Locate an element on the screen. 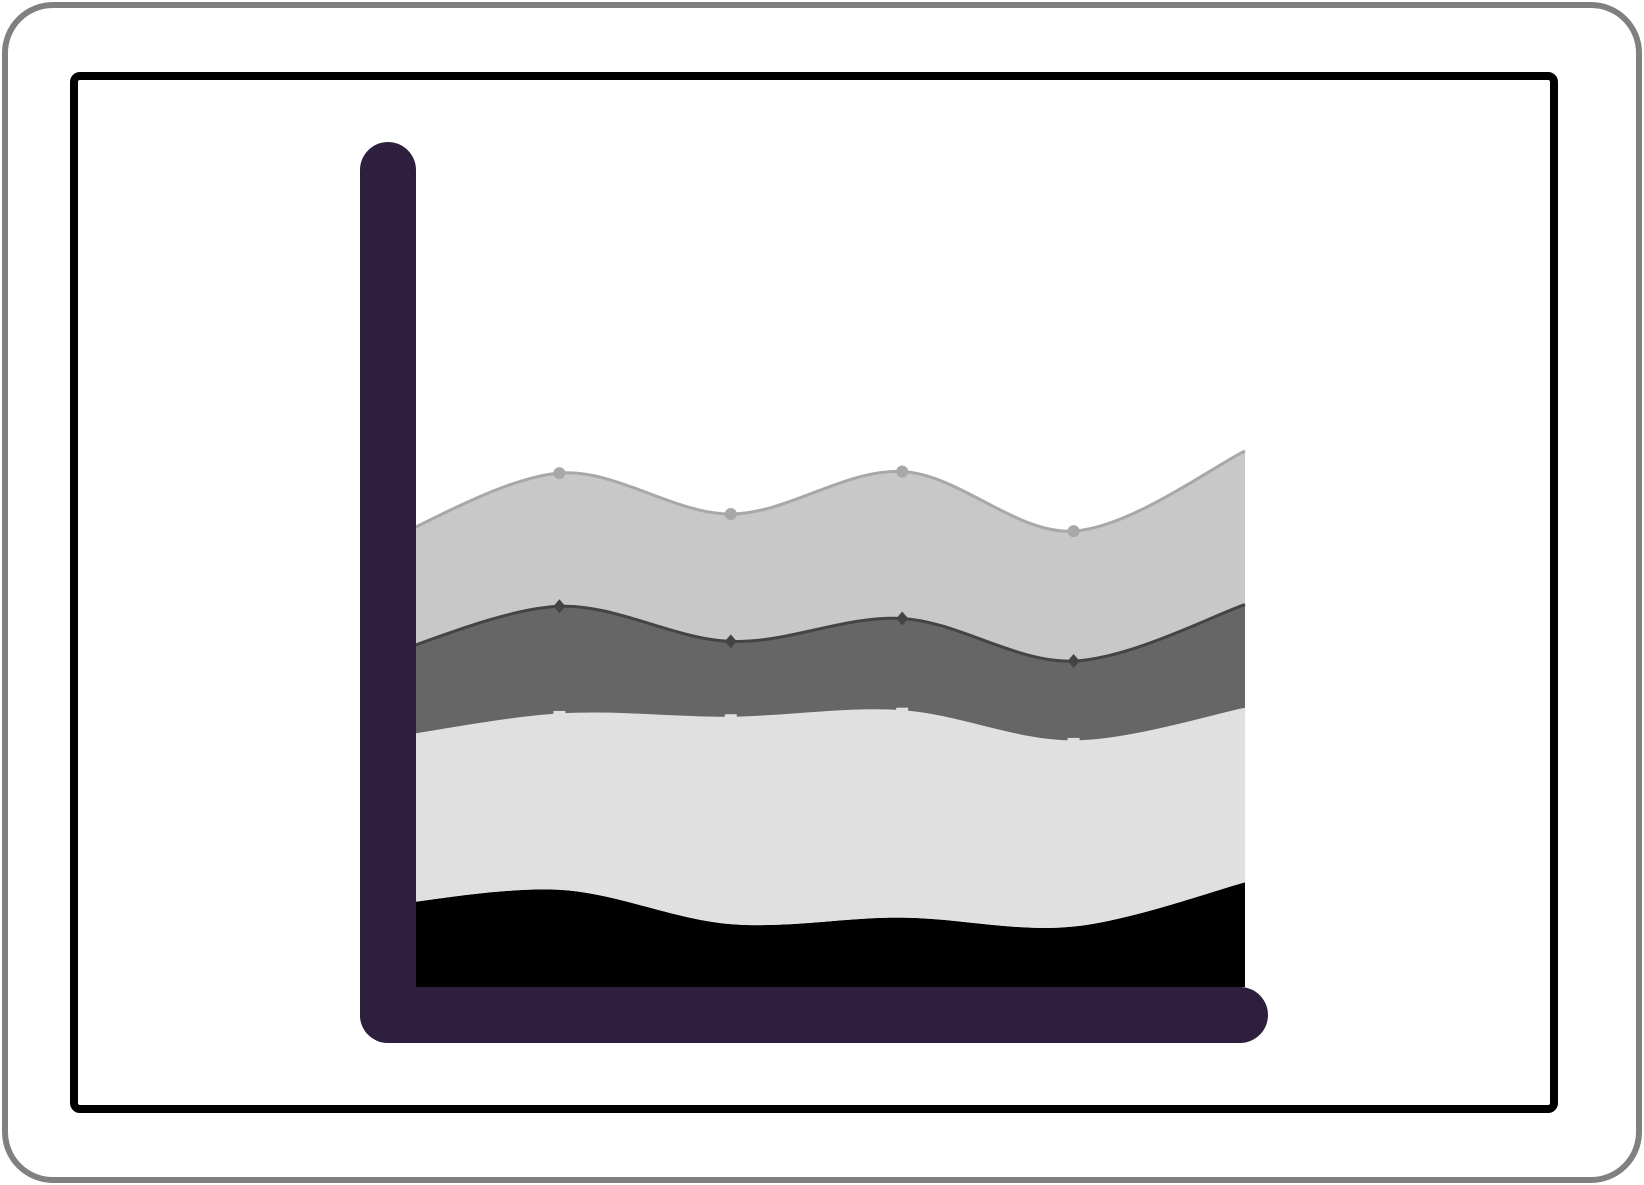 The height and width of the screenshot is (1185, 1644). series-2-area is located at coordinates (816, 818).